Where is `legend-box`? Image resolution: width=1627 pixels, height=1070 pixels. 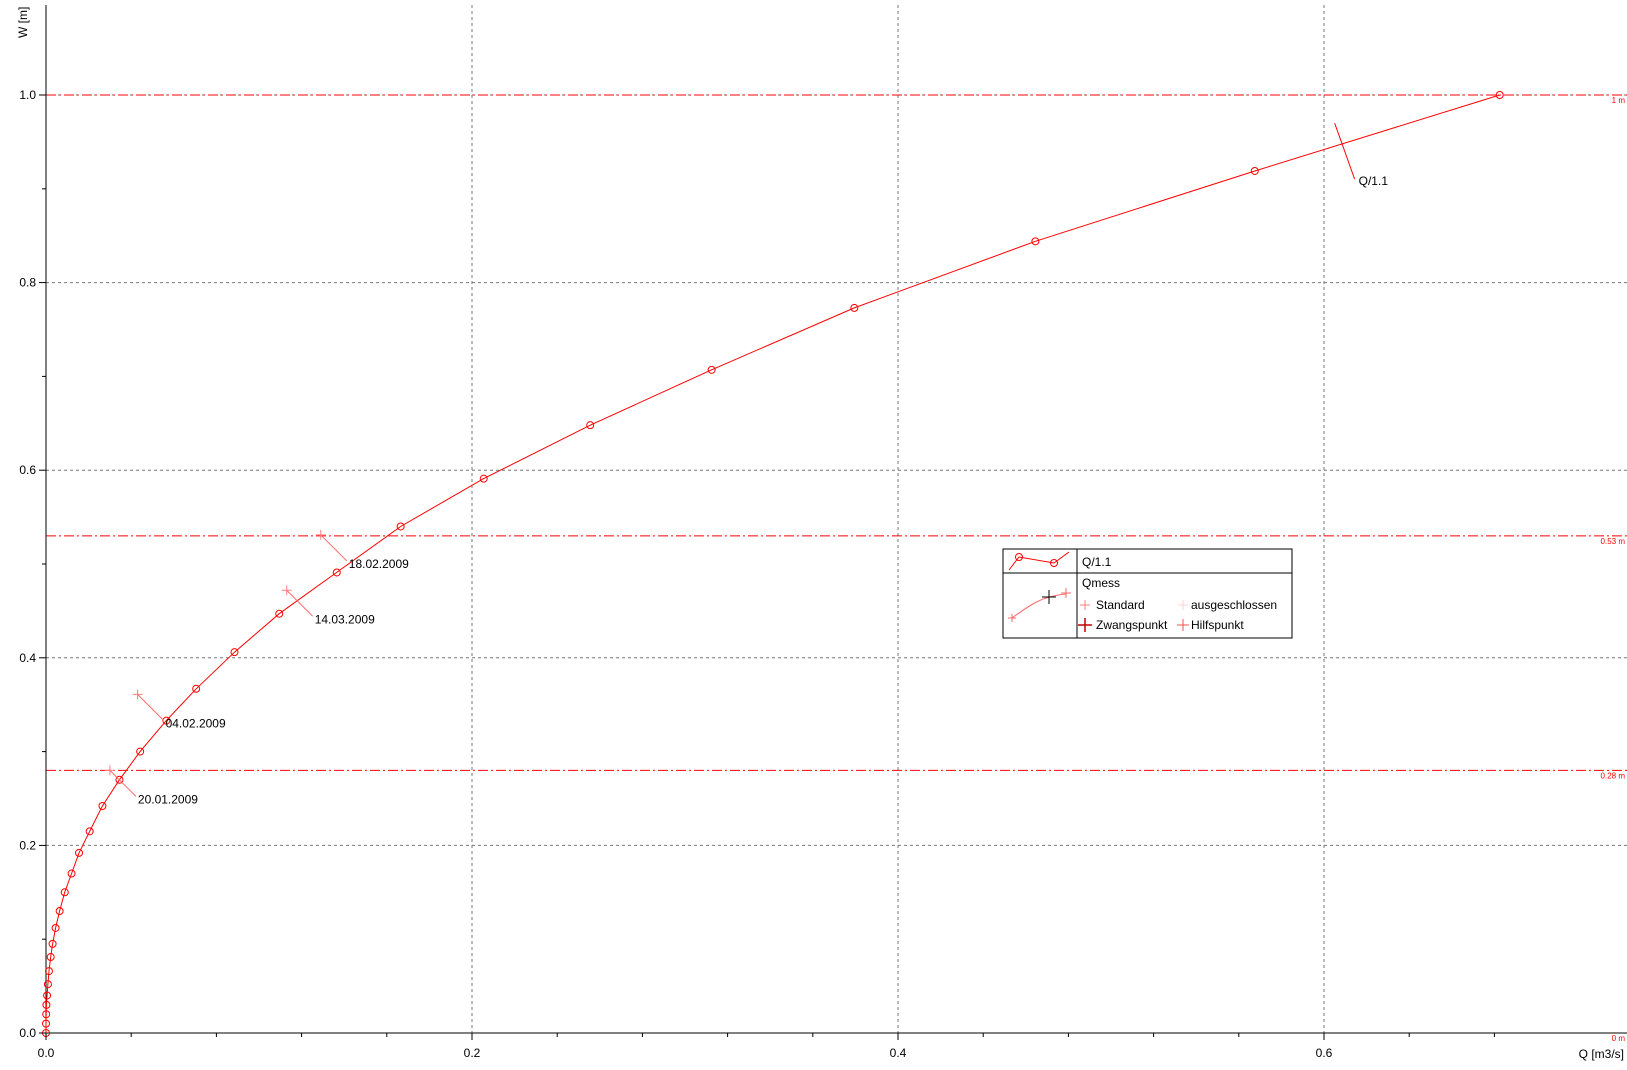 legend-box is located at coordinates (1147, 593).